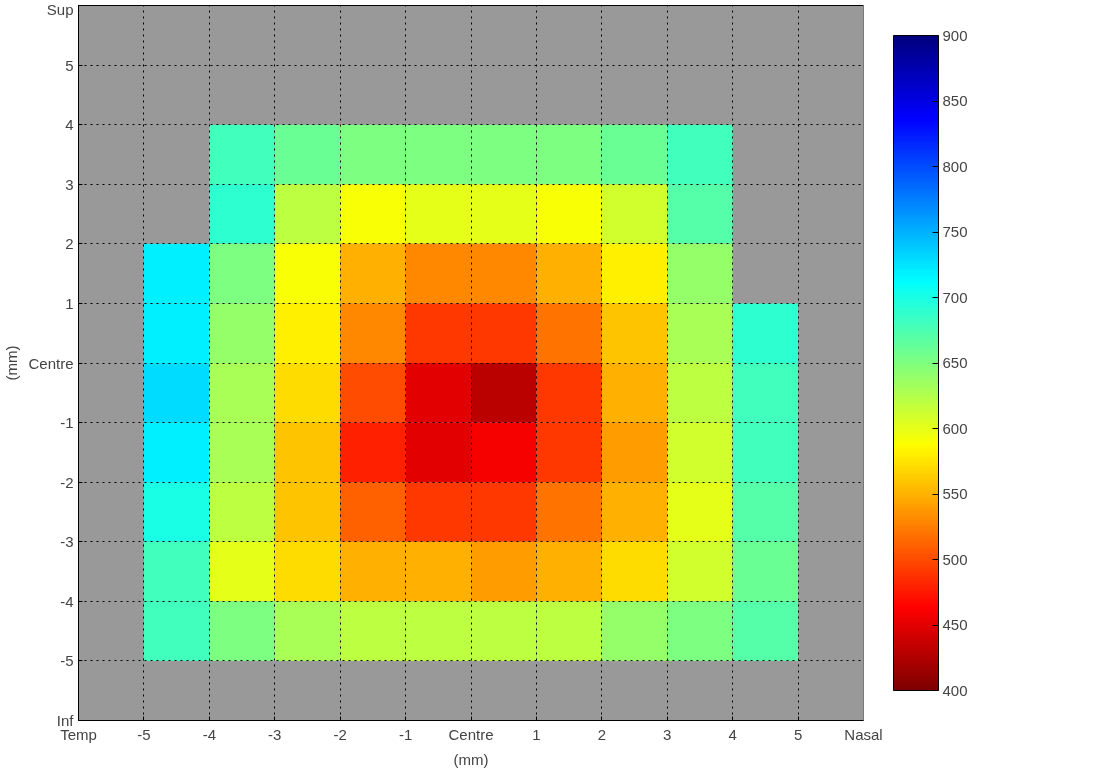 Image resolution: width=1101 pixels, height=777 pixels. I want to click on color-bar-label: 700, so click(955, 297).